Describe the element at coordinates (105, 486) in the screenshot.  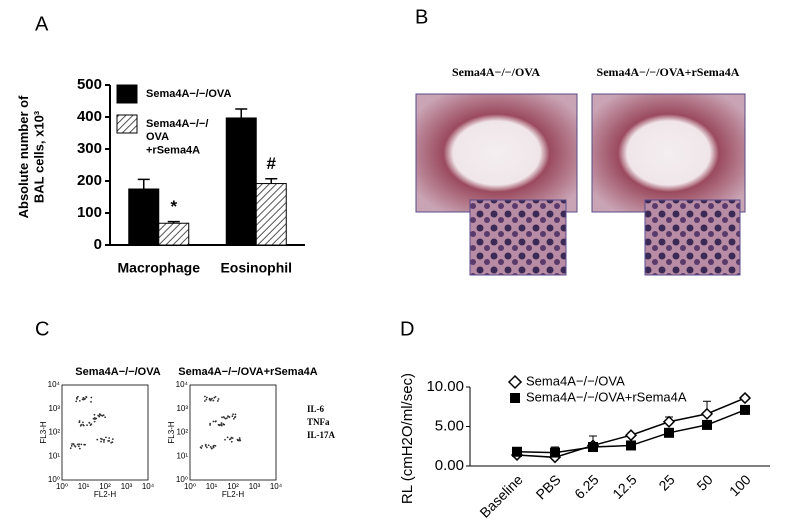
I see `x-tick-label: 10²` at that location.